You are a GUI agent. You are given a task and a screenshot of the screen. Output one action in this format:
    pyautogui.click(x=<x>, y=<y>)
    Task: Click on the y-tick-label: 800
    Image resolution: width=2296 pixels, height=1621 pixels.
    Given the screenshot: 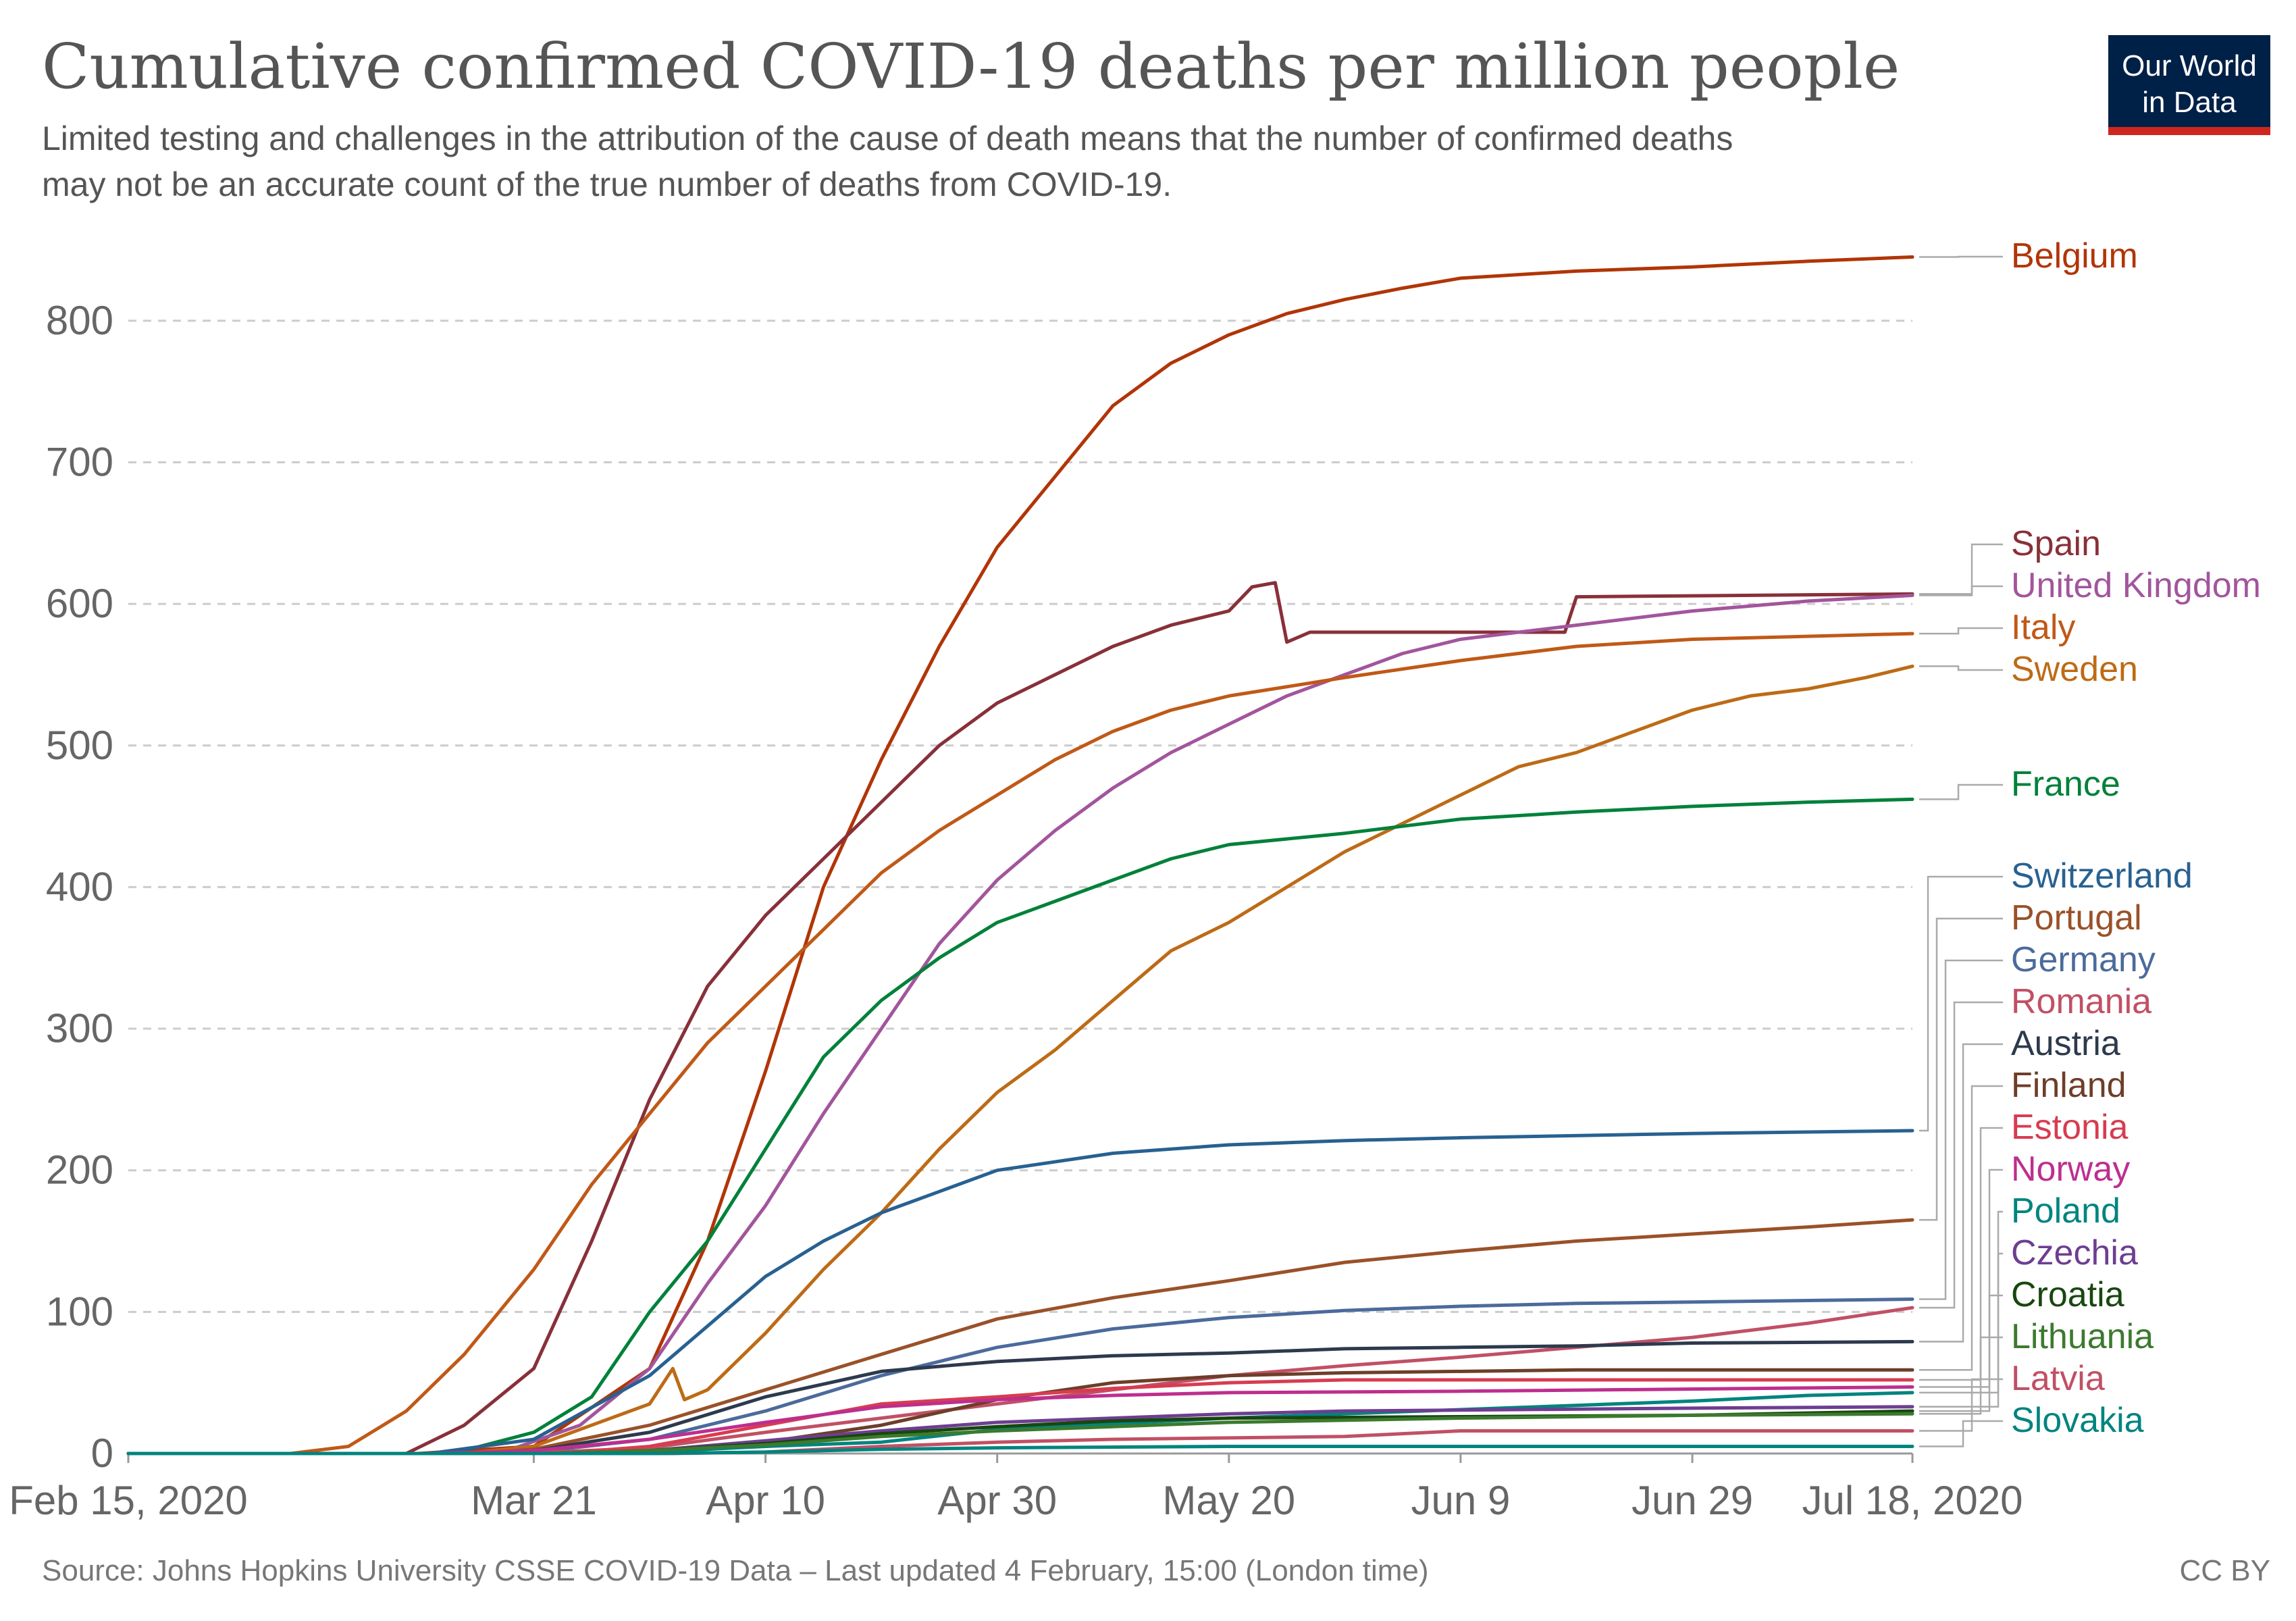 What is the action you would take?
    pyautogui.click(x=79, y=320)
    